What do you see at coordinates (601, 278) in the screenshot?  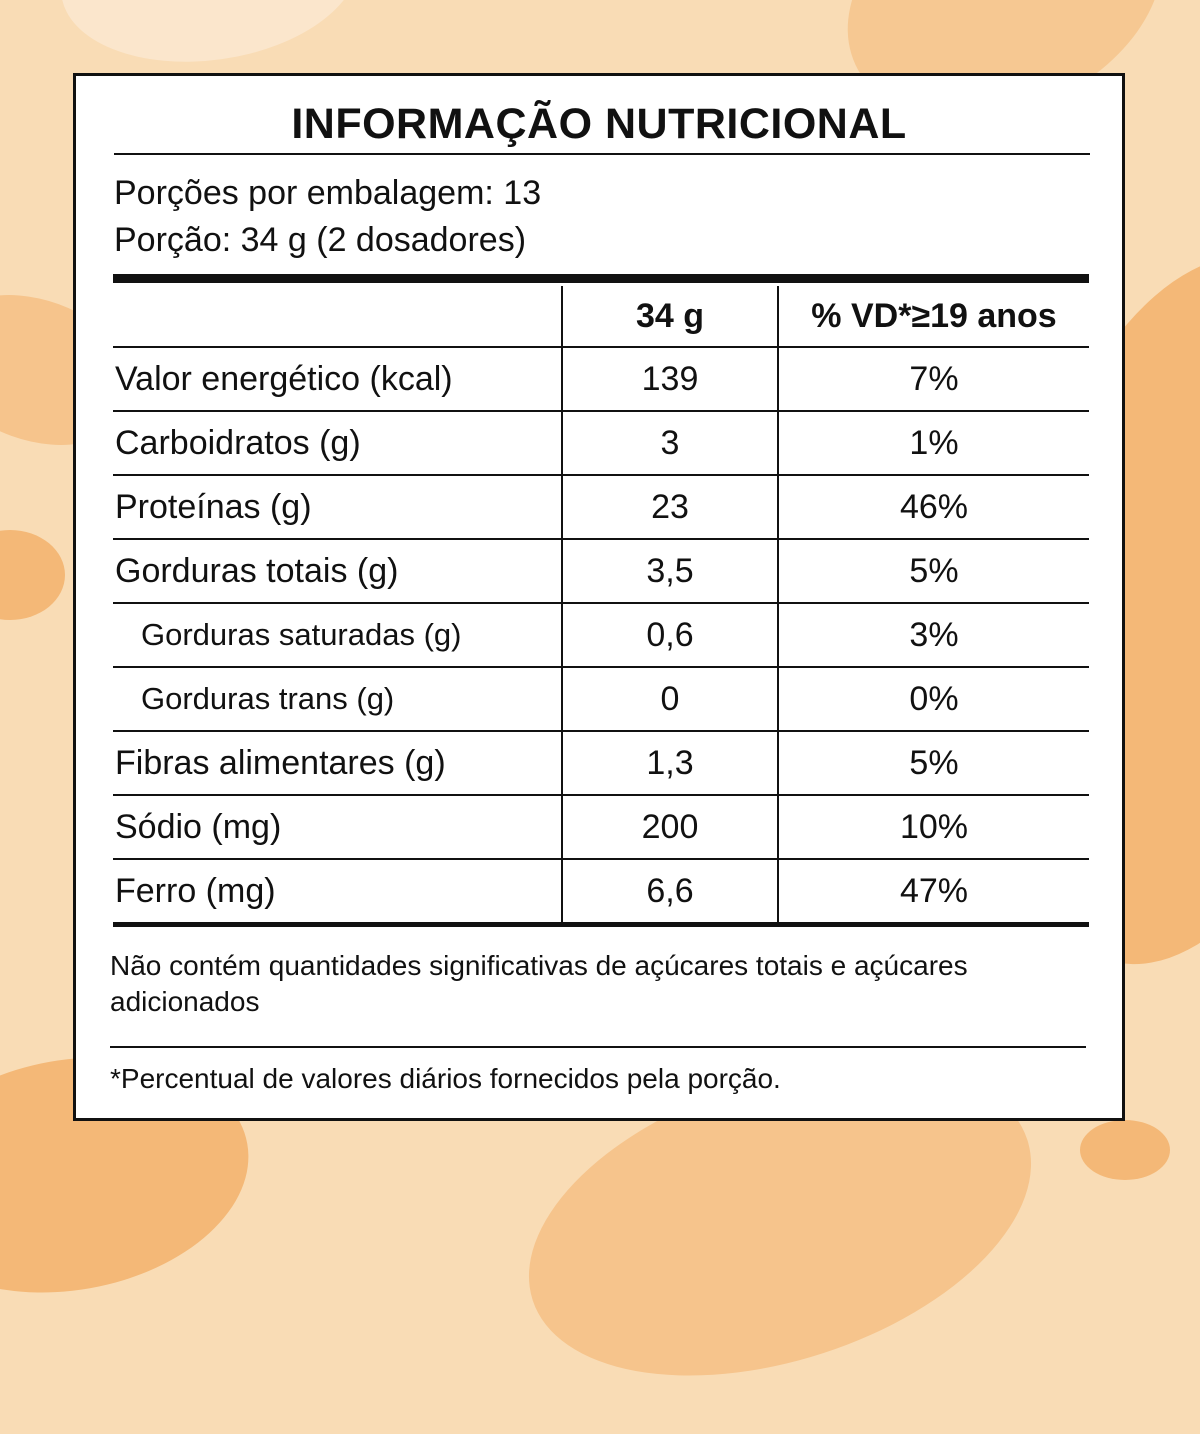 I see `thick-divider` at bounding box center [601, 278].